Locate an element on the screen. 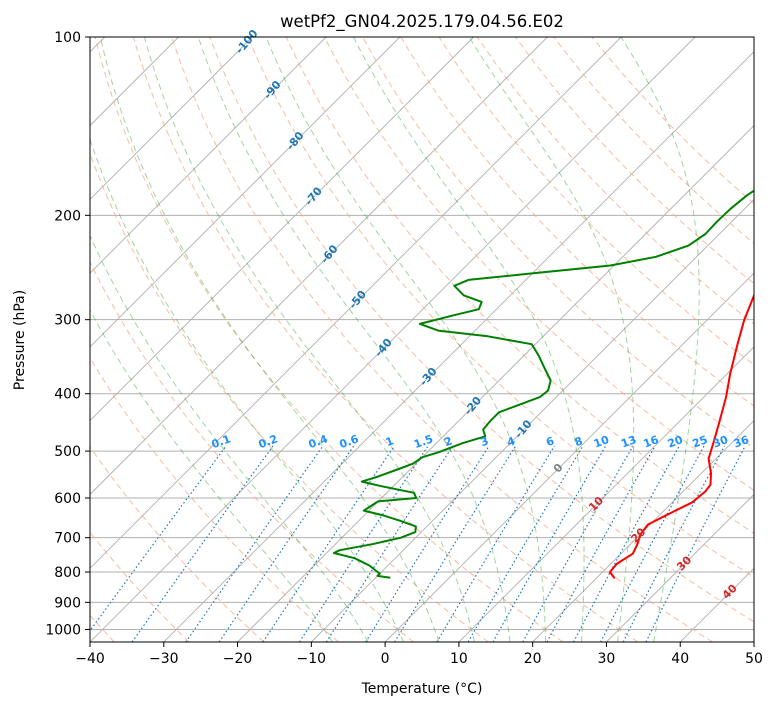 The image size is (775, 708). y-tick-label: 500 is located at coordinates (67, 452).